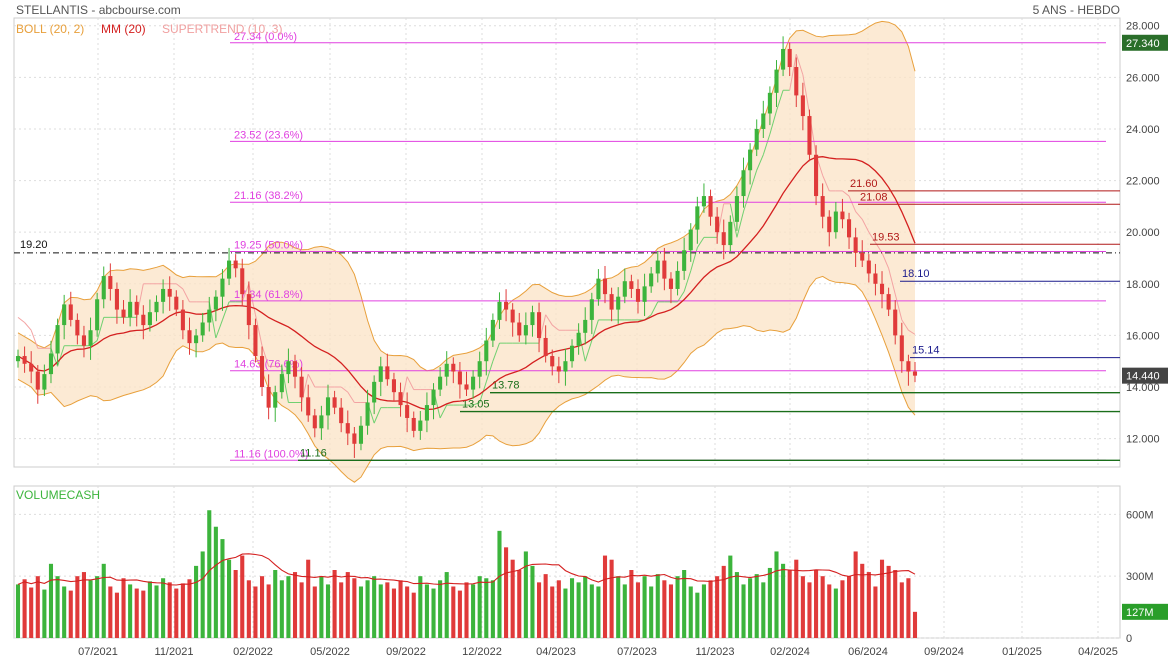 The image size is (1170, 662). I want to click on price-y-tick-label: 18.000, so click(1143, 285).